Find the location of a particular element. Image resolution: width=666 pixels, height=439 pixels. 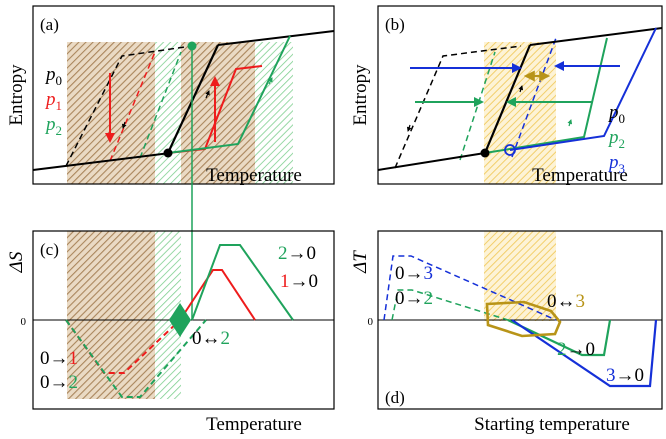

panel-d-ylabel: ΔT is located at coordinates (360, 262).